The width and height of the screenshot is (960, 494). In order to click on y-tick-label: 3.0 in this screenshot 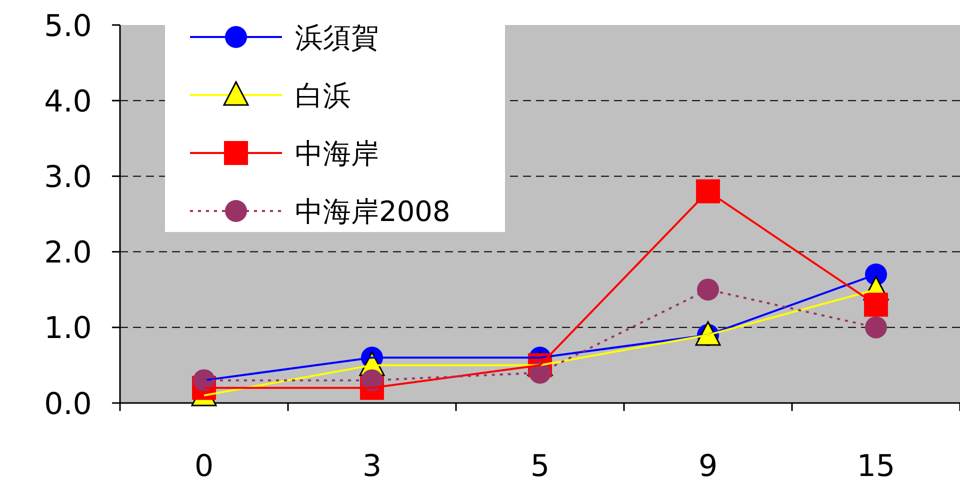, I will do `click(68, 177)`.